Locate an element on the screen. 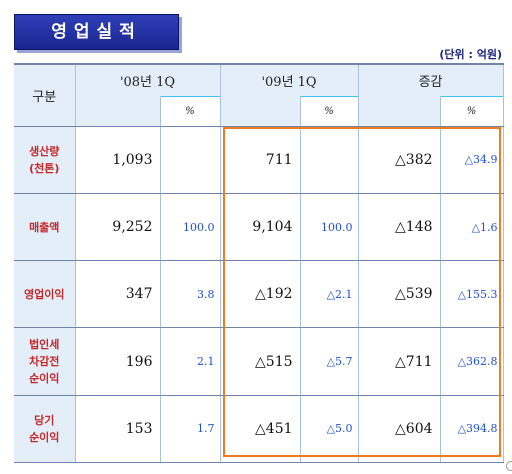  cell-2008-pct: 2.1 is located at coordinates (190, 361).